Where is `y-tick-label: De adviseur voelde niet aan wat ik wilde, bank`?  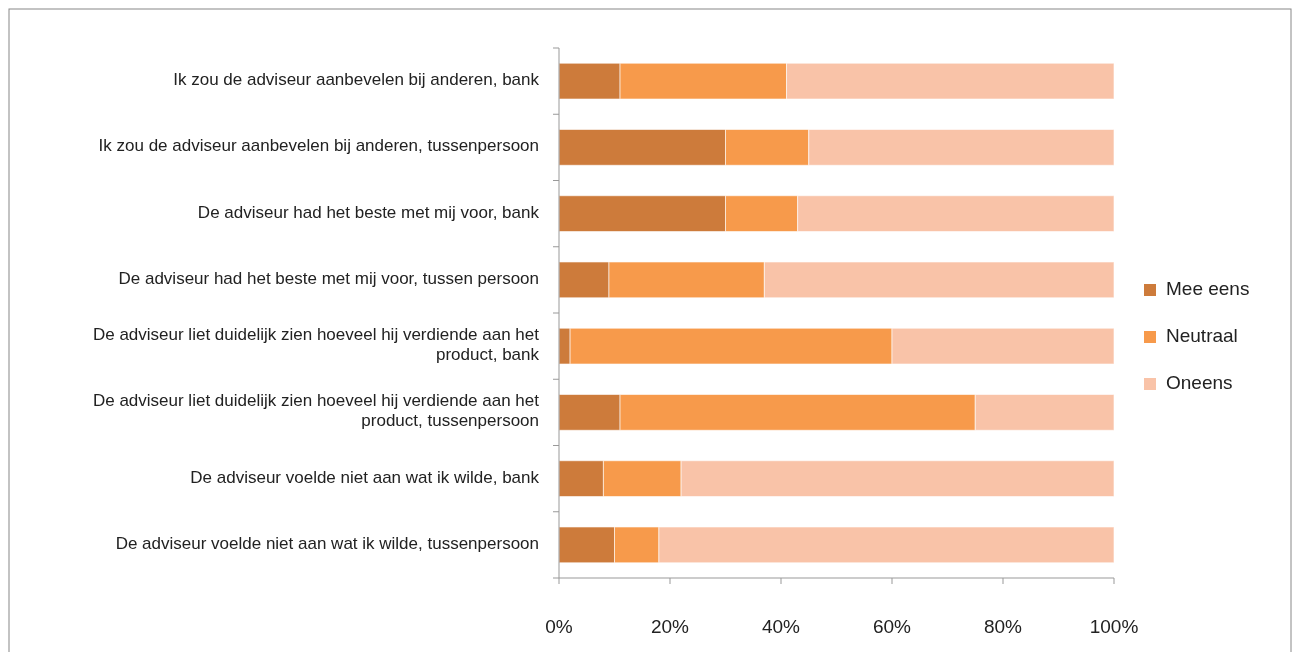
y-tick-label: De adviseur voelde niet aan wat ik wilde, bank is located at coordinates (365, 478).